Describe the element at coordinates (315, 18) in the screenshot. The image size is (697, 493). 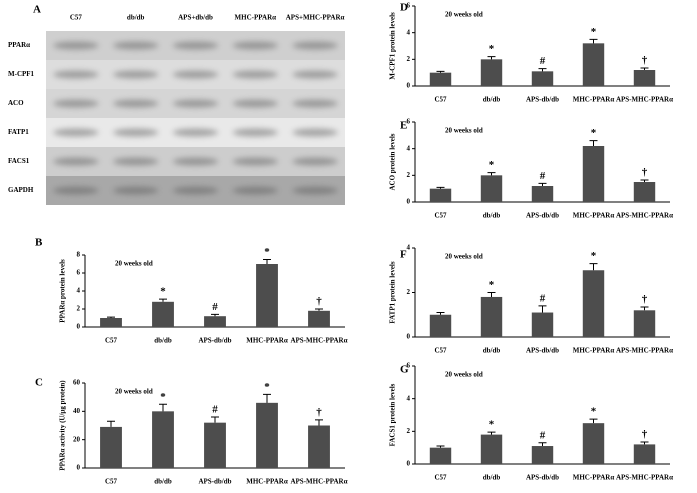
I see `column-label: APS+MHC-PPARα` at that location.